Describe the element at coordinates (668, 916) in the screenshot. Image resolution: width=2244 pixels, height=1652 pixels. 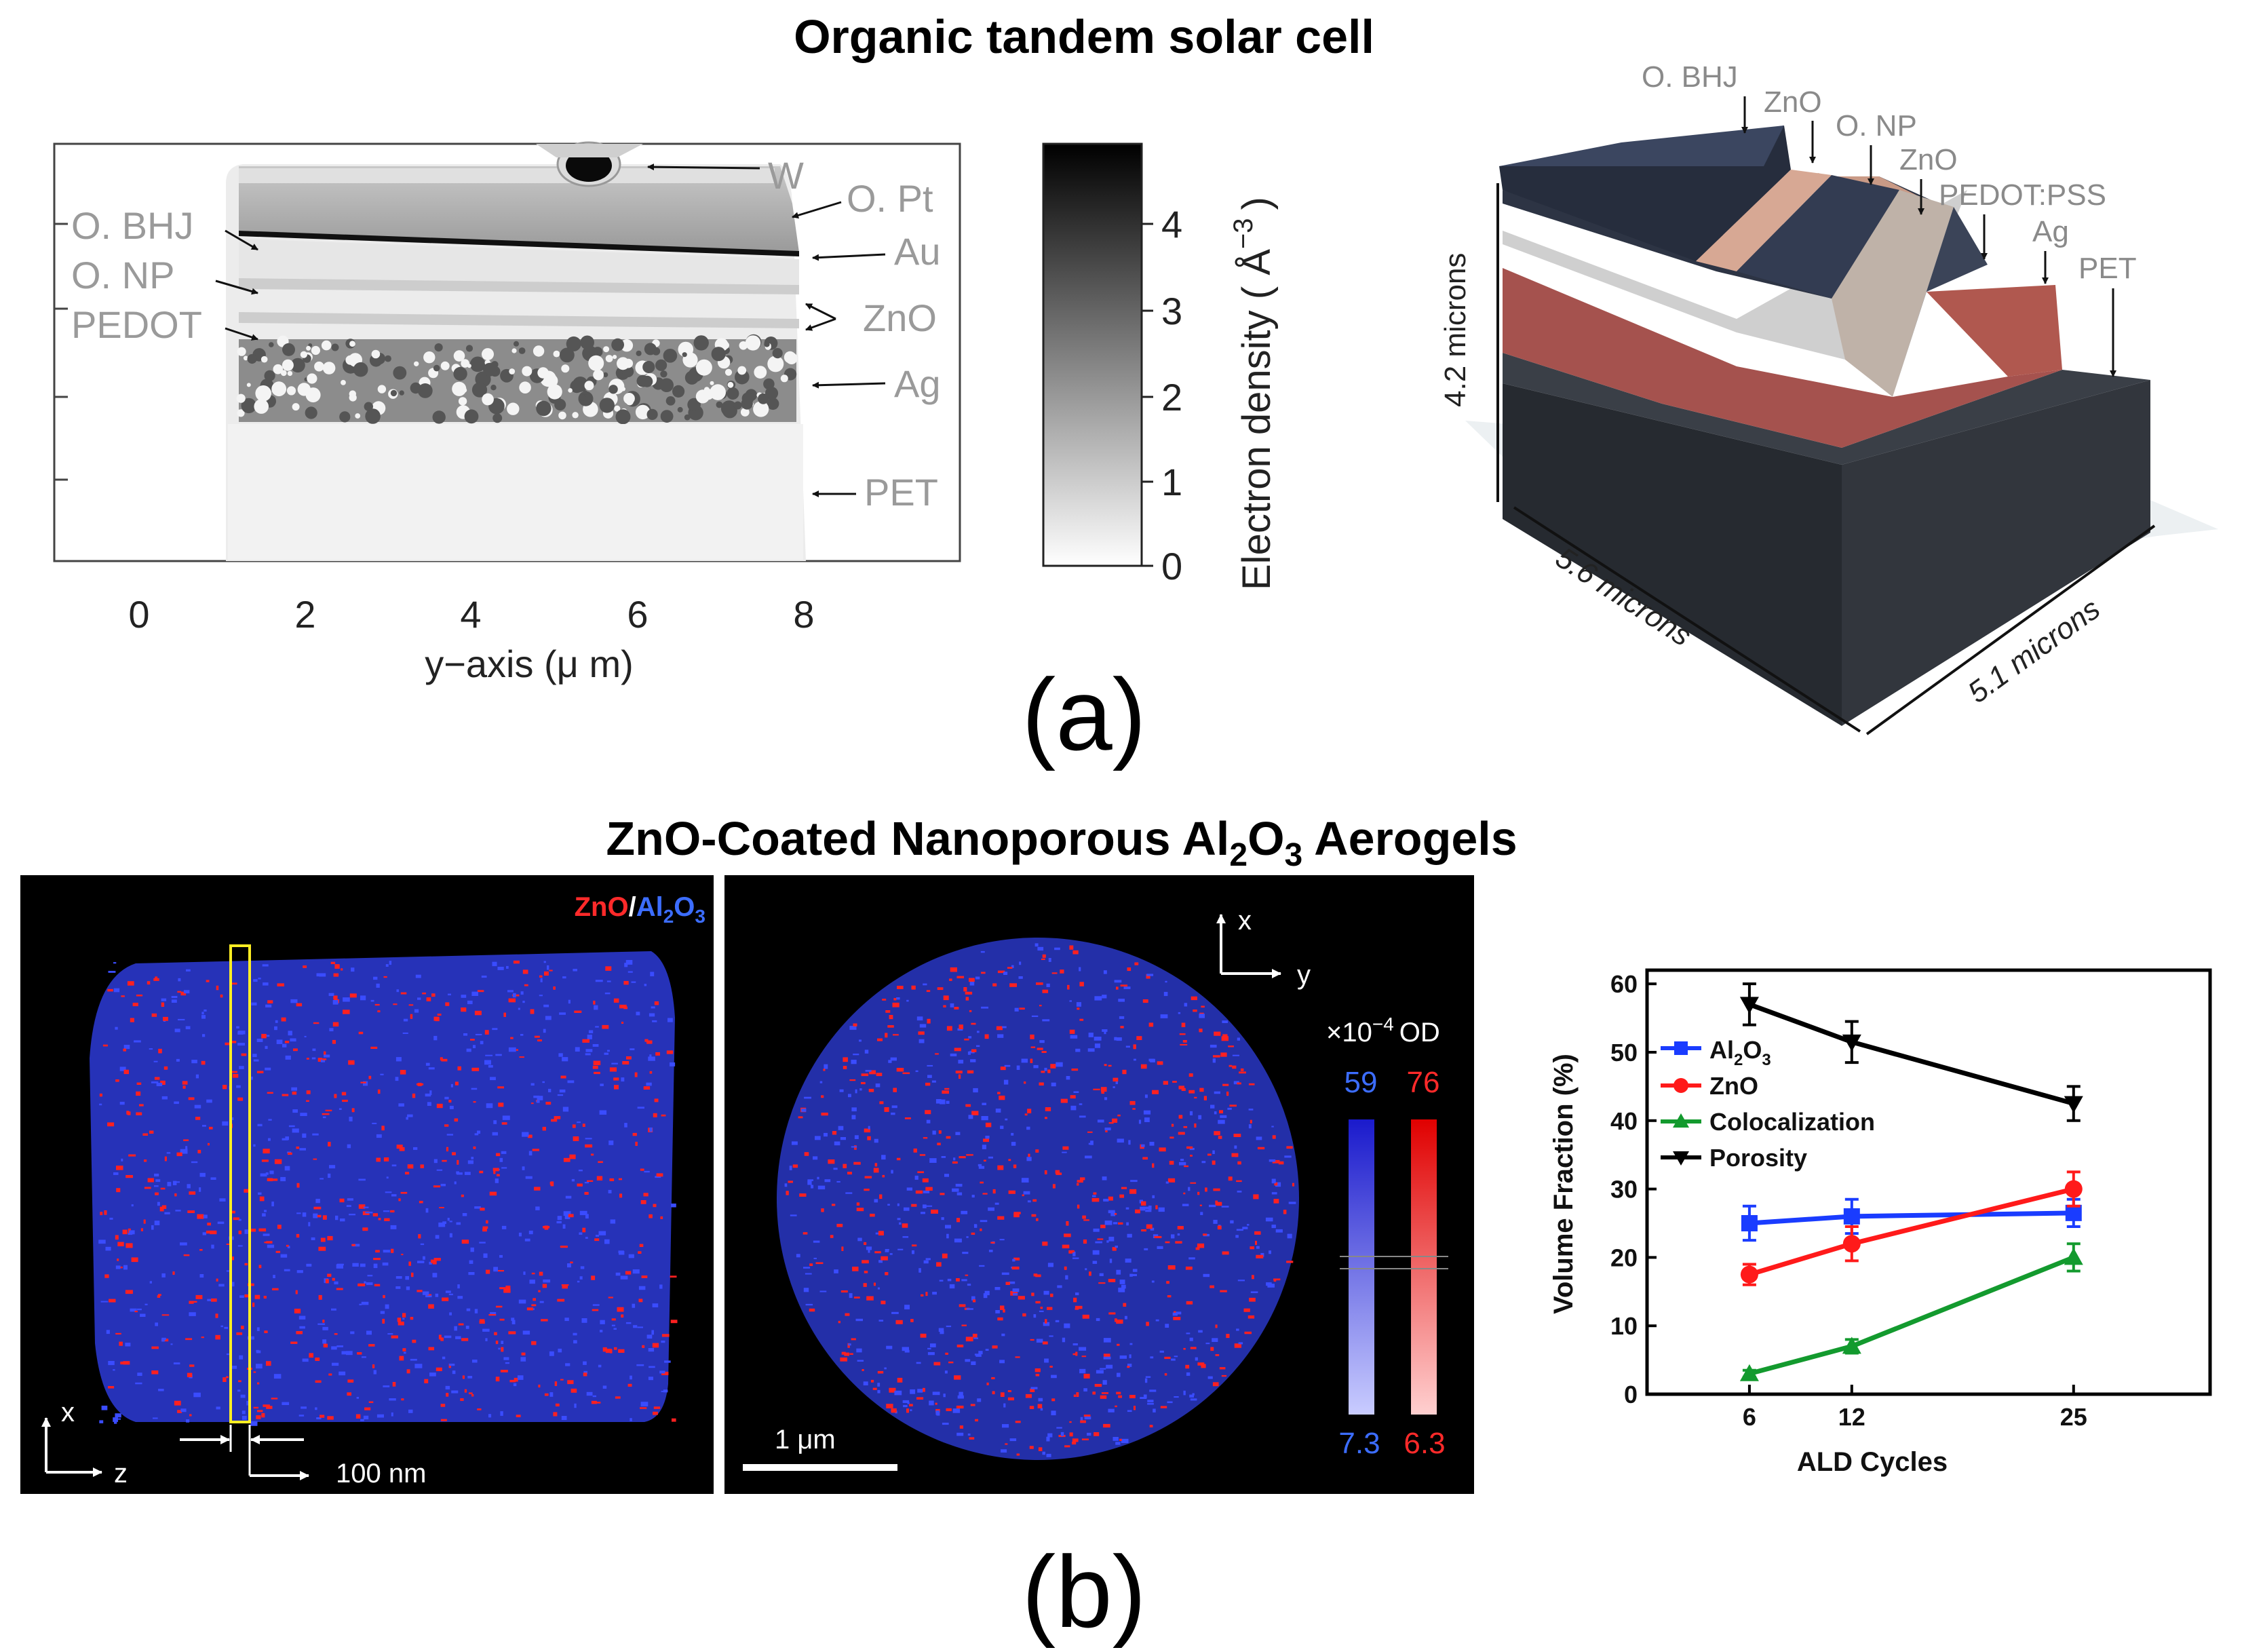
I see `legend-sub: 2` at that location.